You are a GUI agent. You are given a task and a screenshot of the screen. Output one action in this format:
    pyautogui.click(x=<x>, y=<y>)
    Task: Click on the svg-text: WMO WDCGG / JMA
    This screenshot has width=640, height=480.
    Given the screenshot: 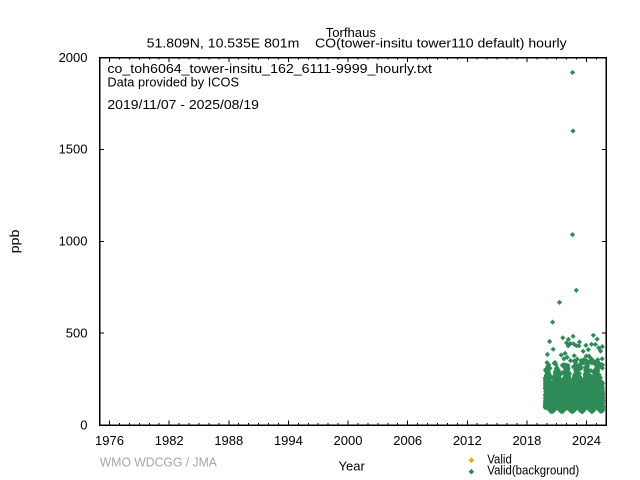 What is the action you would take?
    pyautogui.click(x=158, y=461)
    